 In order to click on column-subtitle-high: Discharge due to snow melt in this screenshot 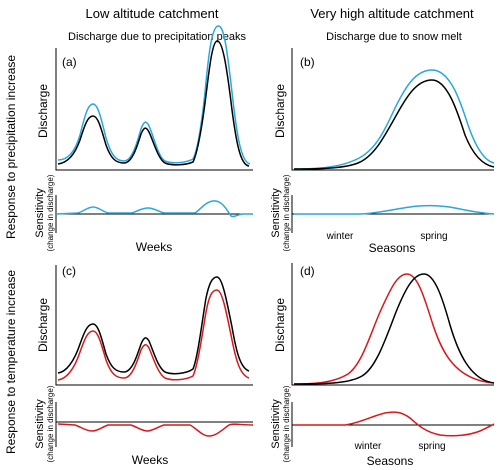, I will do `click(394, 37)`.